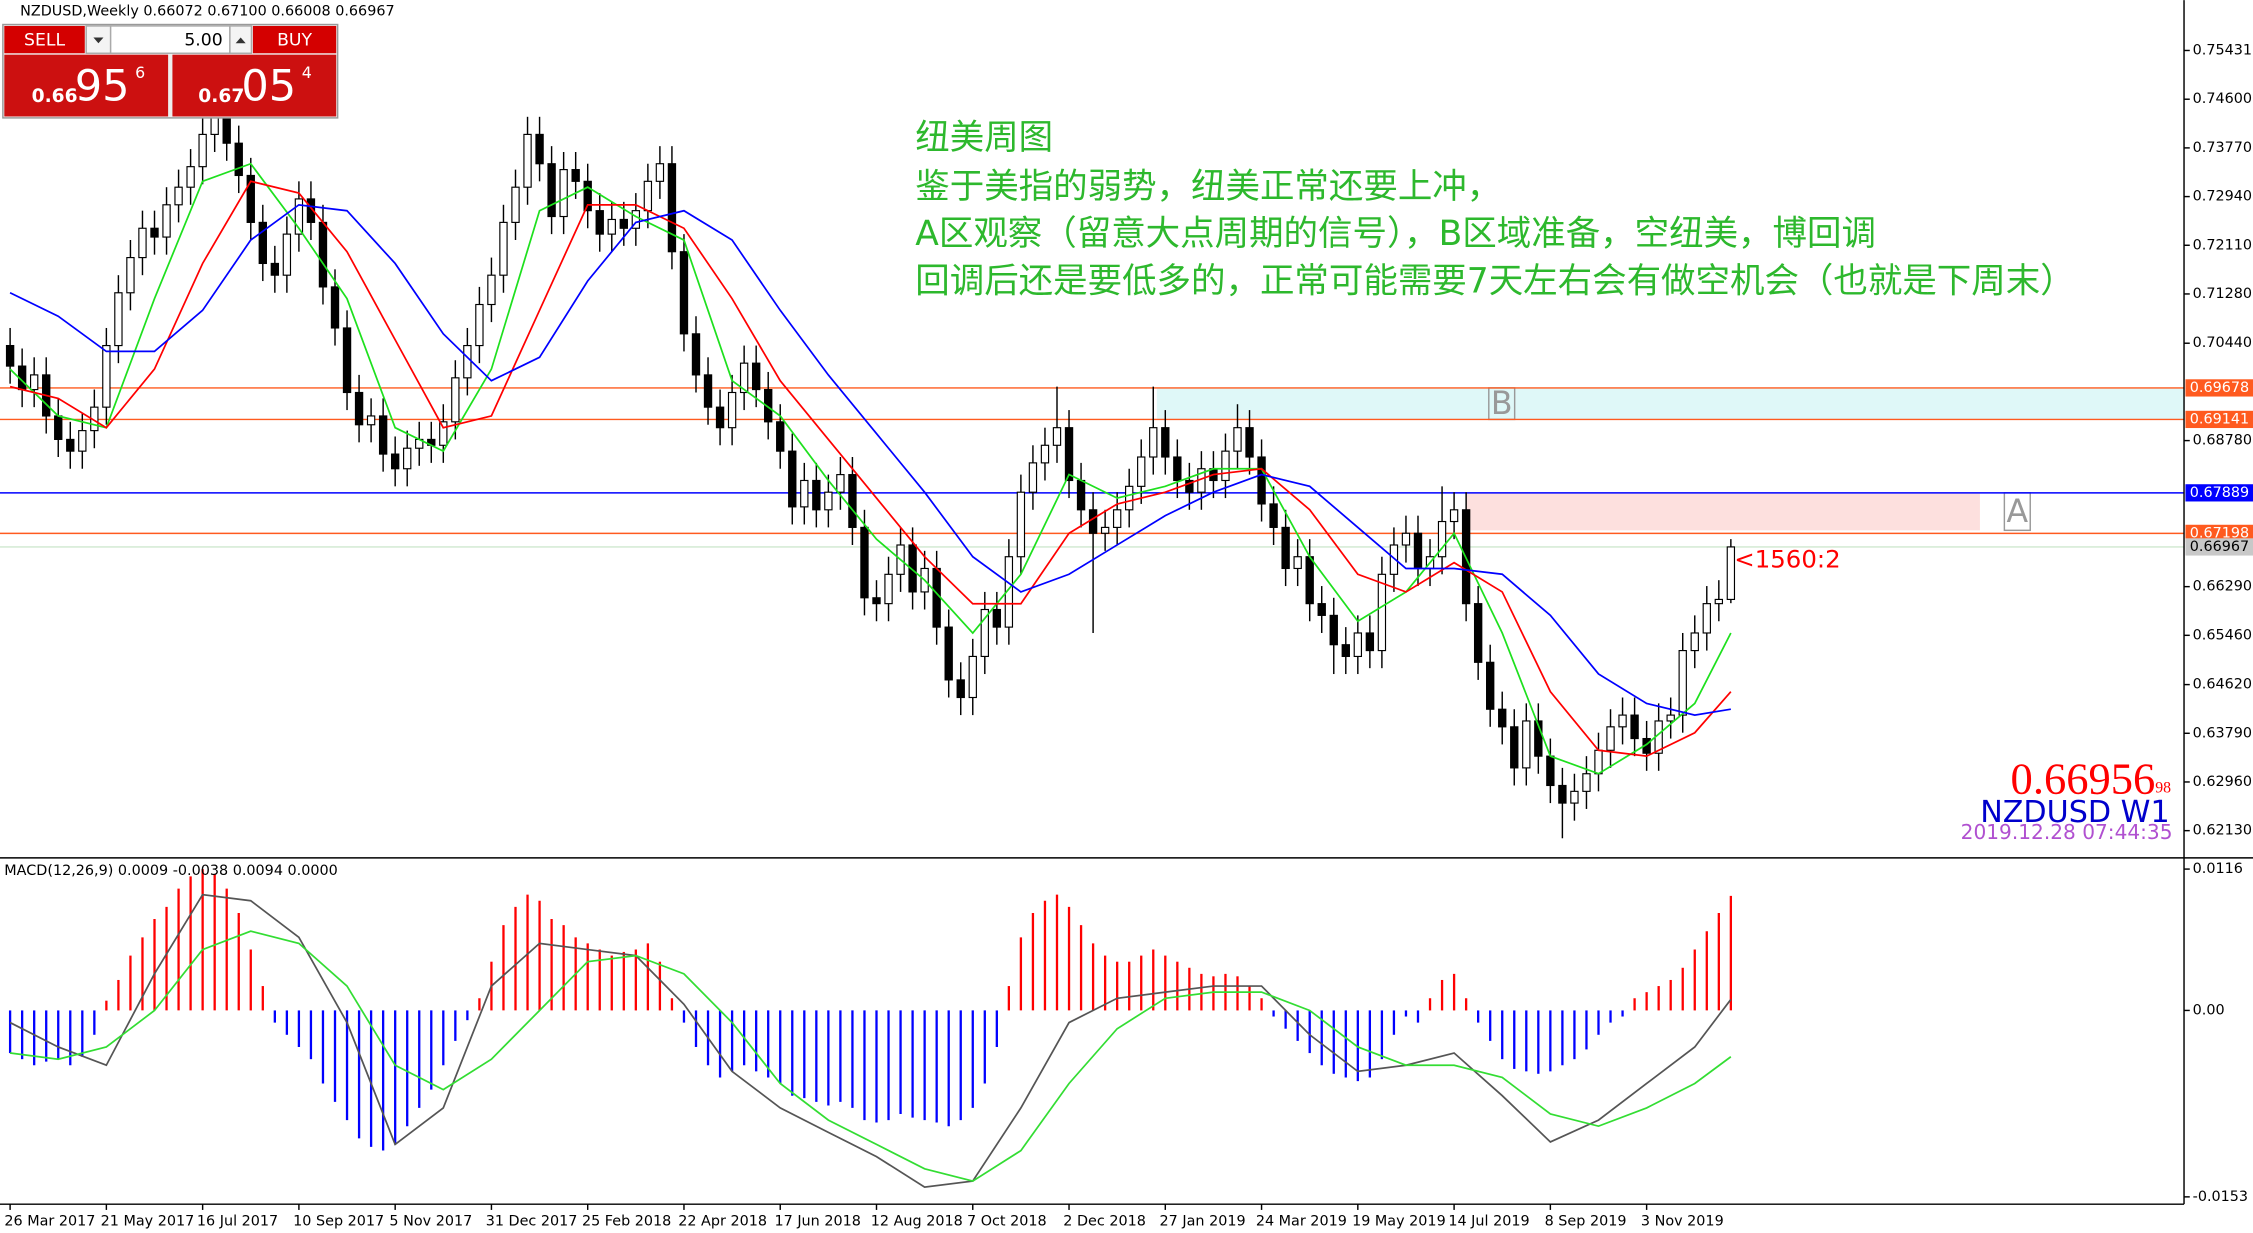  I want to click on x-tick-label: 27 Jan 2019, so click(1203, 1221).